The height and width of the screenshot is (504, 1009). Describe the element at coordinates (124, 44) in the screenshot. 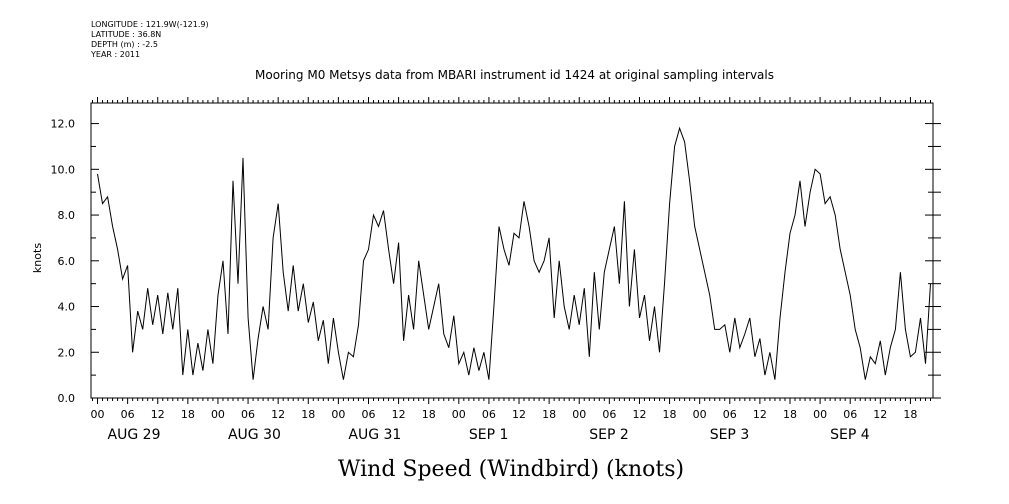

I see `depth-text: DEPTH (m) : -2.5` at that location.